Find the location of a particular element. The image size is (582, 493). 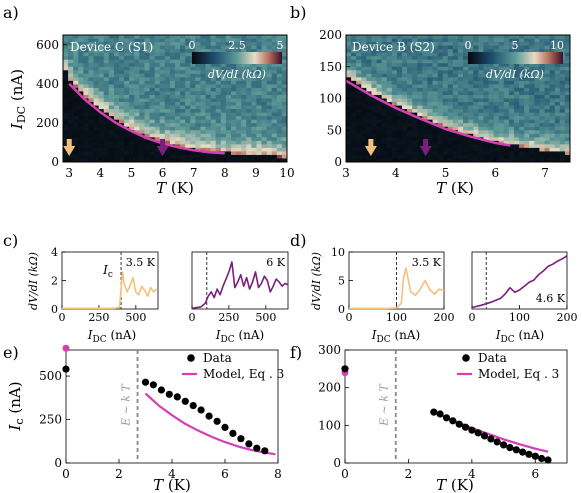

x-tick-label: 3 is located at coordinates (346, 173).